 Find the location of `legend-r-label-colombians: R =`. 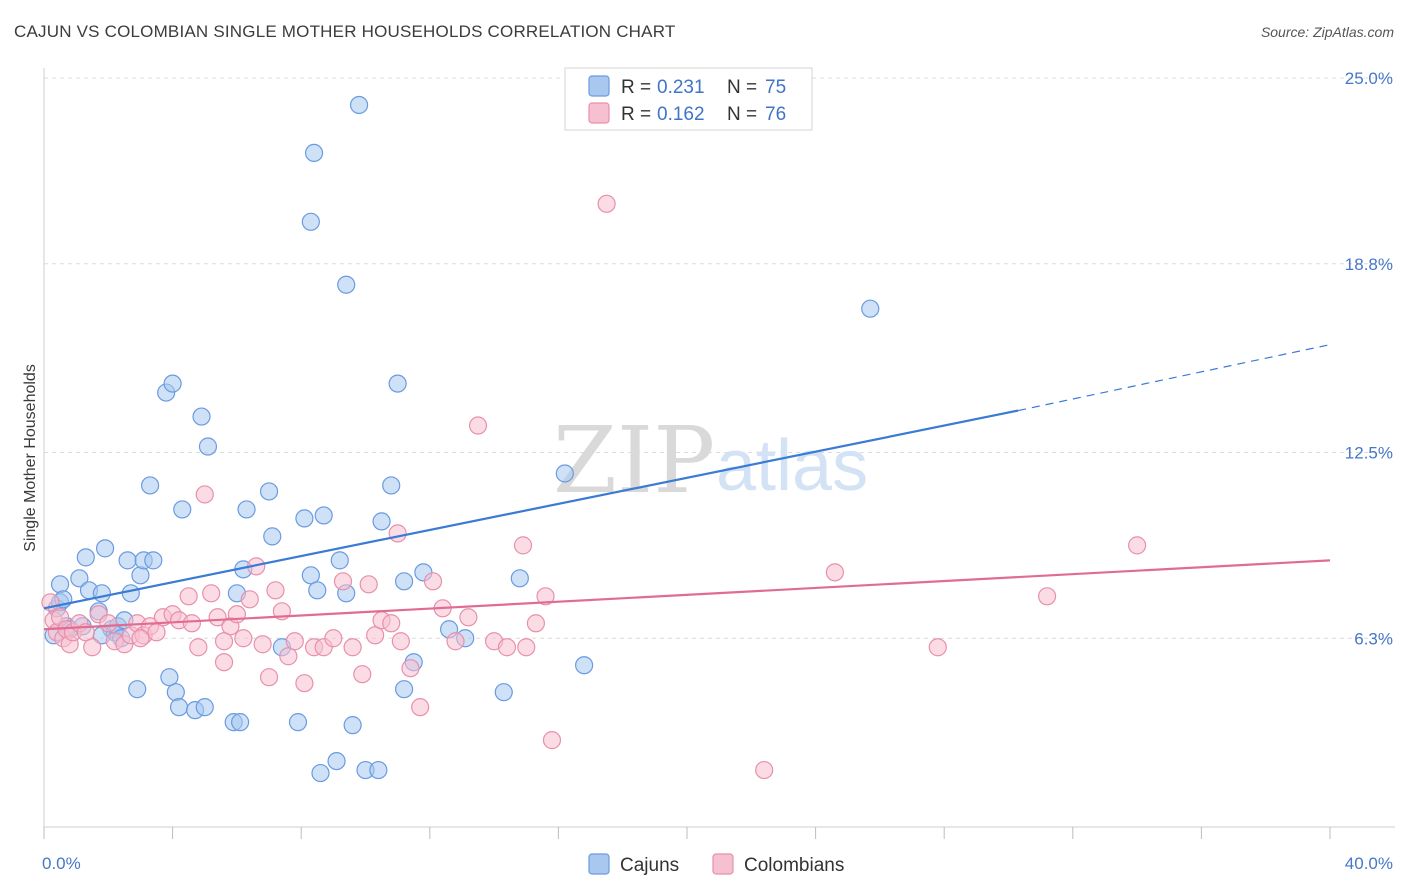

legend-r-label-colombians: R = is located at coordinates (636, 114).